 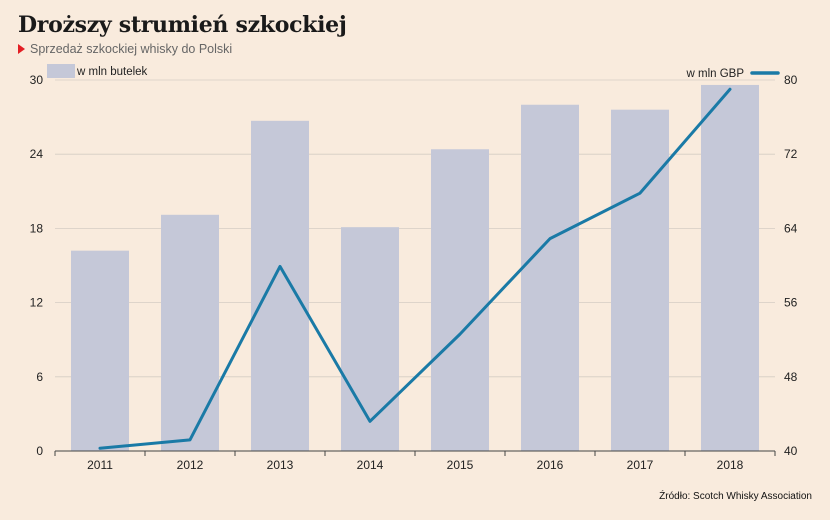 I want to click on x-tick-label-2012: 2012, so click(x=190, y=465).